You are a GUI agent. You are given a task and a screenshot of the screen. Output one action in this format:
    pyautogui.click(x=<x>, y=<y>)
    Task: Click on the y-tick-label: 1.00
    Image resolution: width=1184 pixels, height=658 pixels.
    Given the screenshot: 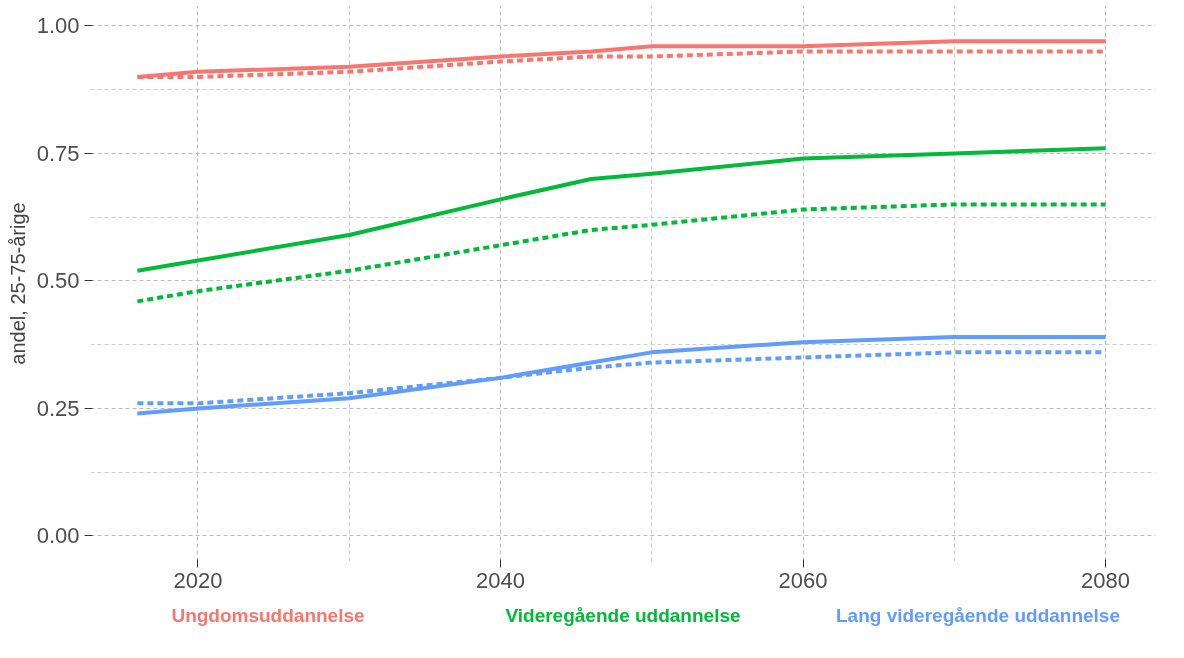 What is the action you would take?
    pyautogui.click(x=58, y=26)
    